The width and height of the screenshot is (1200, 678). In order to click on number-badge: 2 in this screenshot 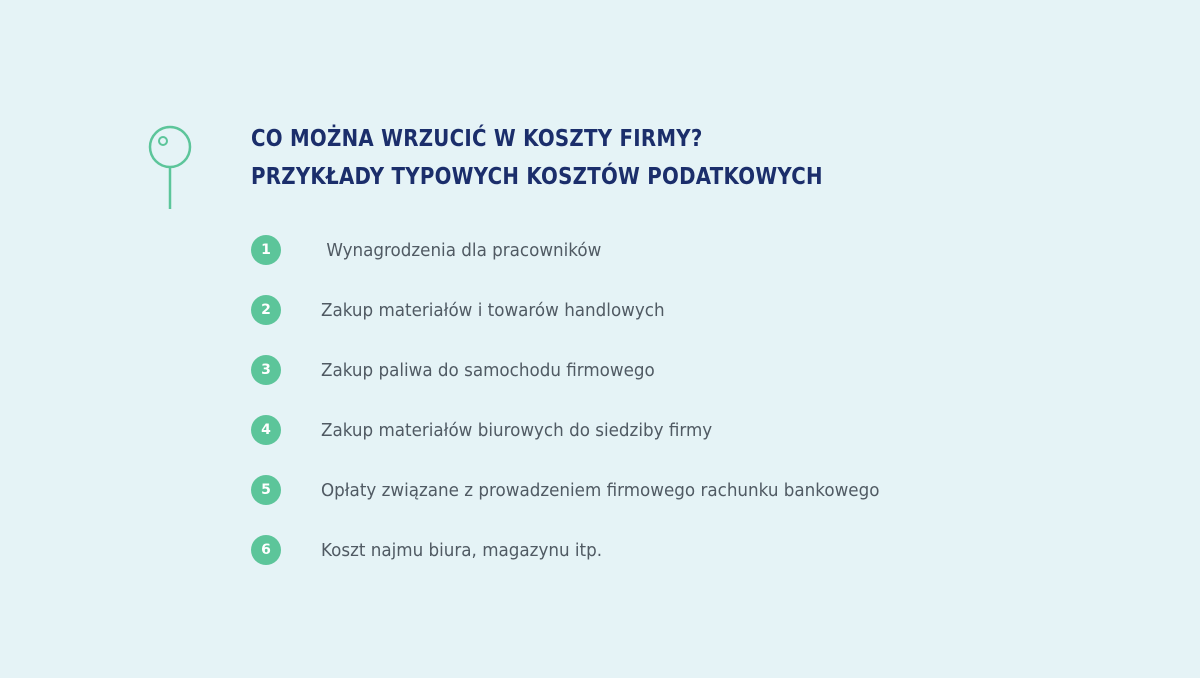, I will do `click(266, 310)`.